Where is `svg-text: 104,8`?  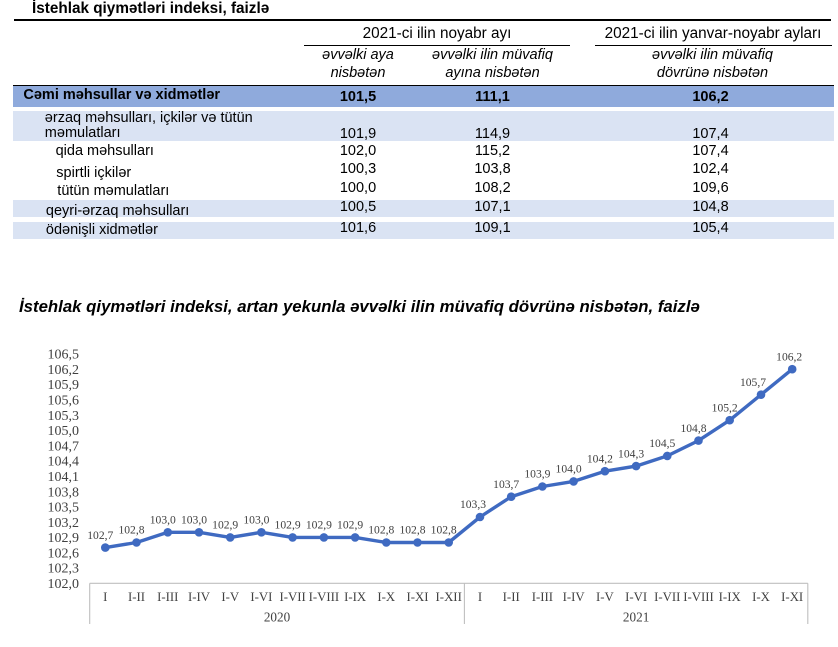
svg-text: 104,8 is located at coordinates (693, 428).